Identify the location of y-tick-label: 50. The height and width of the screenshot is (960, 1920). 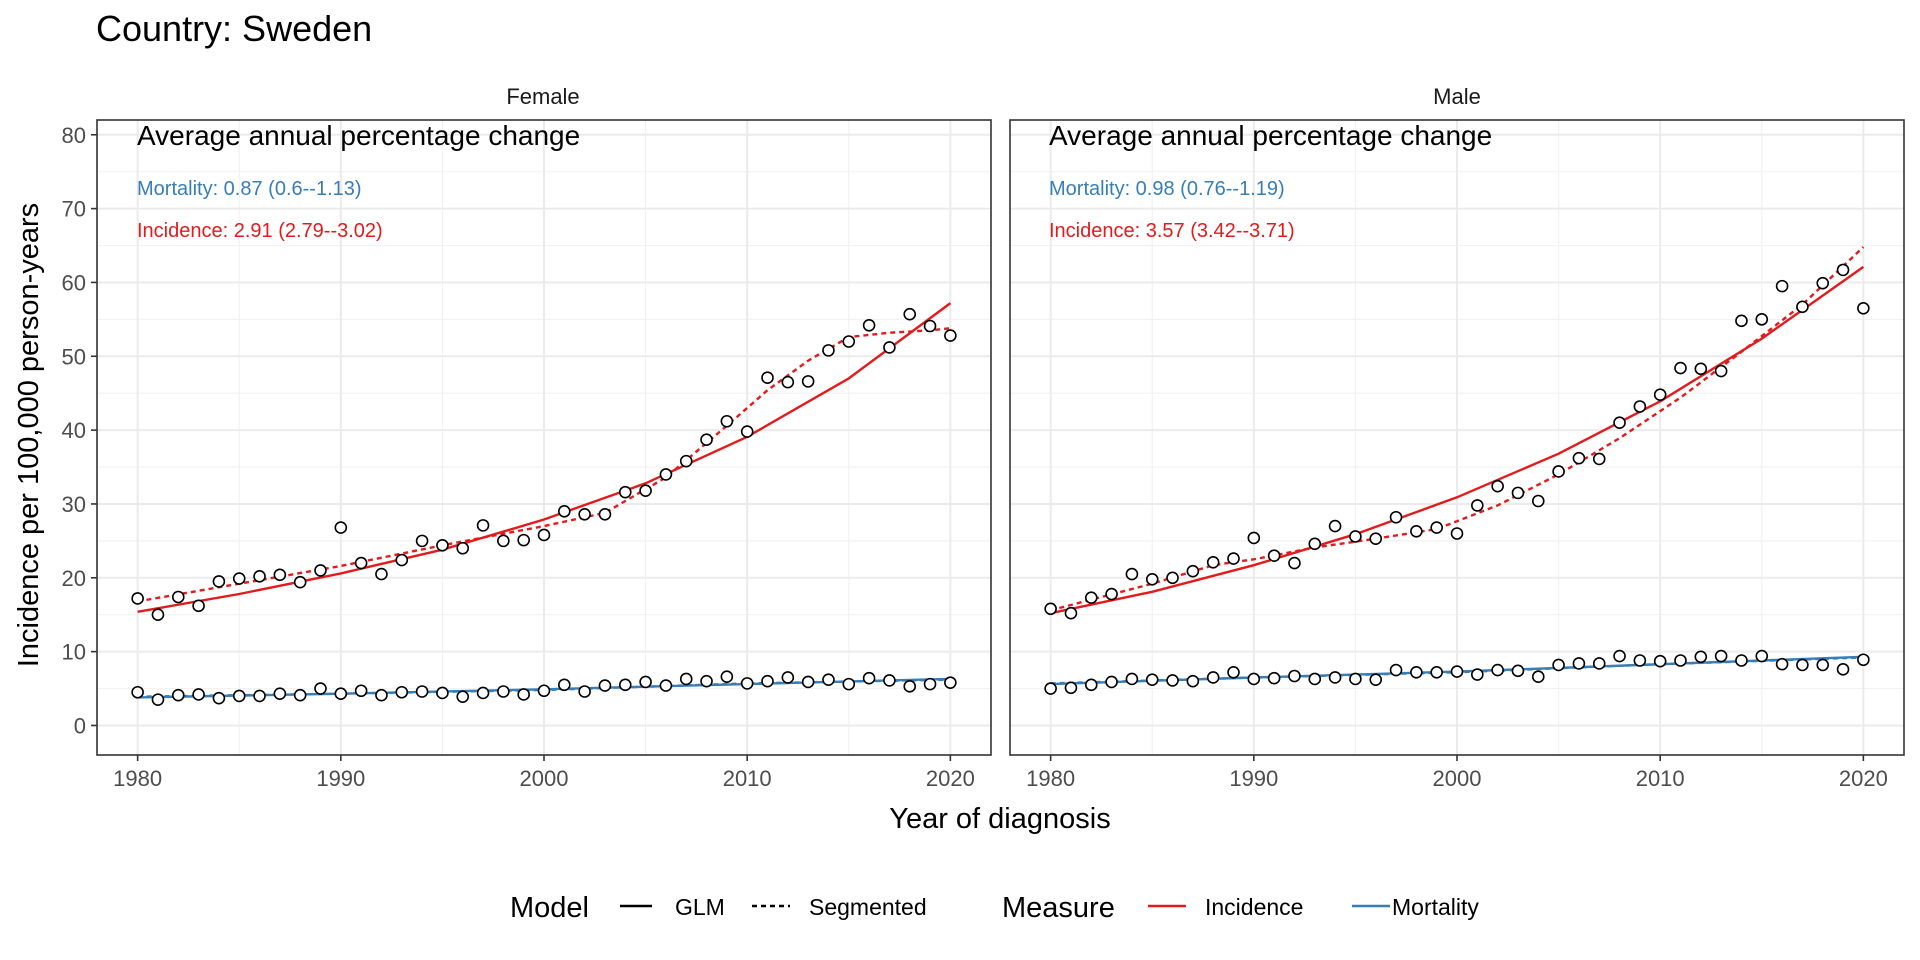
(74, 356).